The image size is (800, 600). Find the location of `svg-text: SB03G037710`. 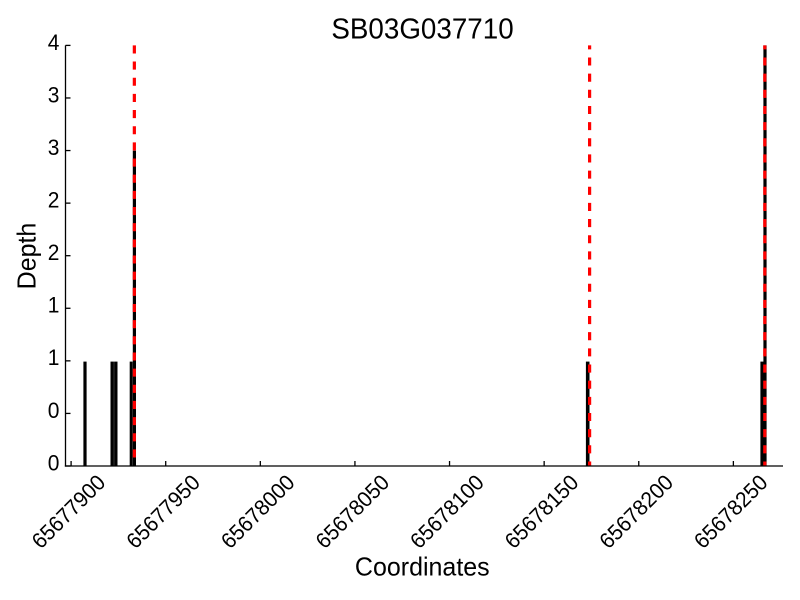

svg-text: SB03G037710 is located at coordinates (422, 29).